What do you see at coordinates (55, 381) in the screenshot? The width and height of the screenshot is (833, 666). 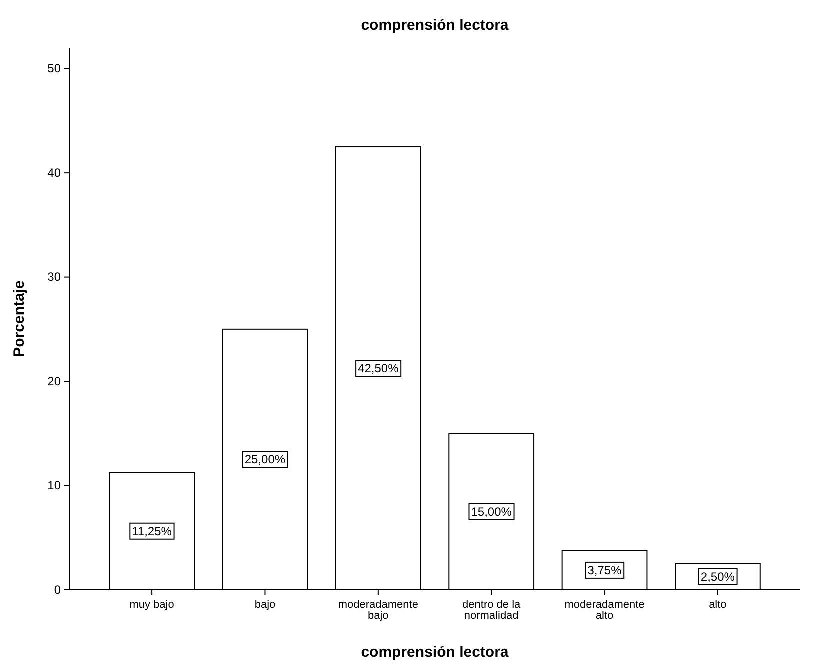 I see `y-tick-label: 20` at bounding box center [55, 381].